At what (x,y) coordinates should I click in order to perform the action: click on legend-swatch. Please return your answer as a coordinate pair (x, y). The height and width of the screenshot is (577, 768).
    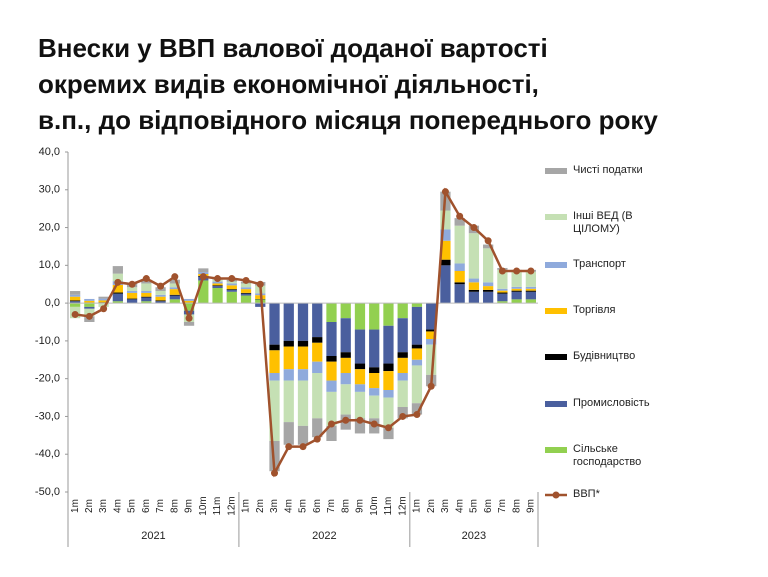
    Looking at the image, I should click on (556, 357).